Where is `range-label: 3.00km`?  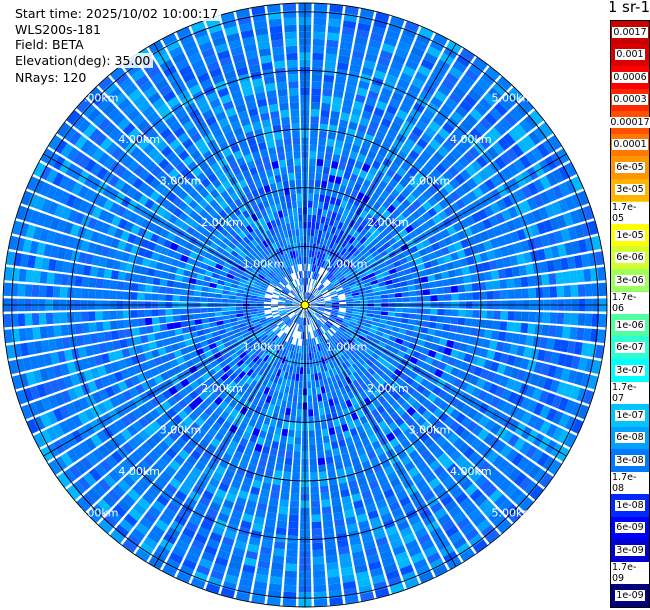
range-label: 3.00km is located at coordinates (430, 429).